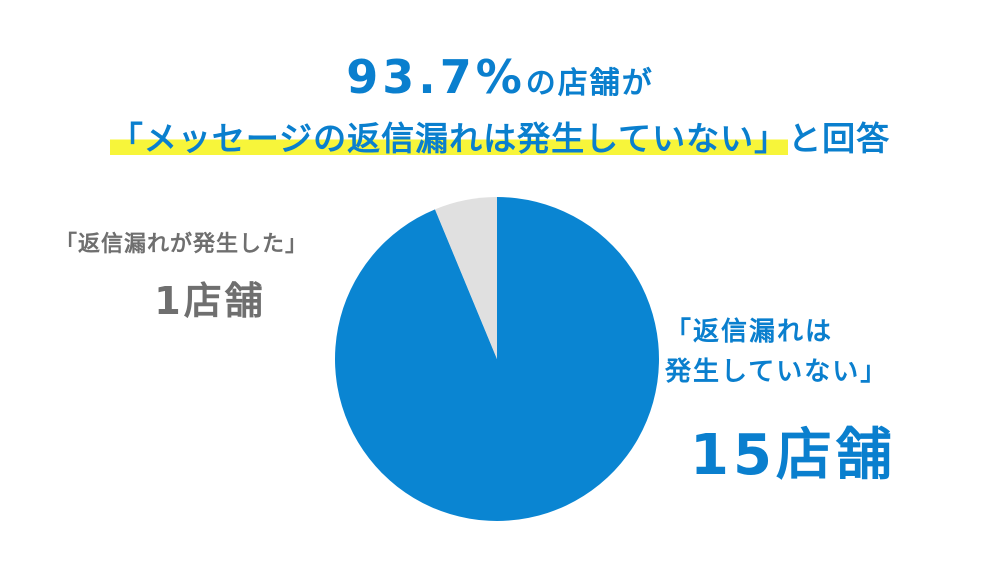  I want to click on title-figure: 93.7%, so click(436, 77).